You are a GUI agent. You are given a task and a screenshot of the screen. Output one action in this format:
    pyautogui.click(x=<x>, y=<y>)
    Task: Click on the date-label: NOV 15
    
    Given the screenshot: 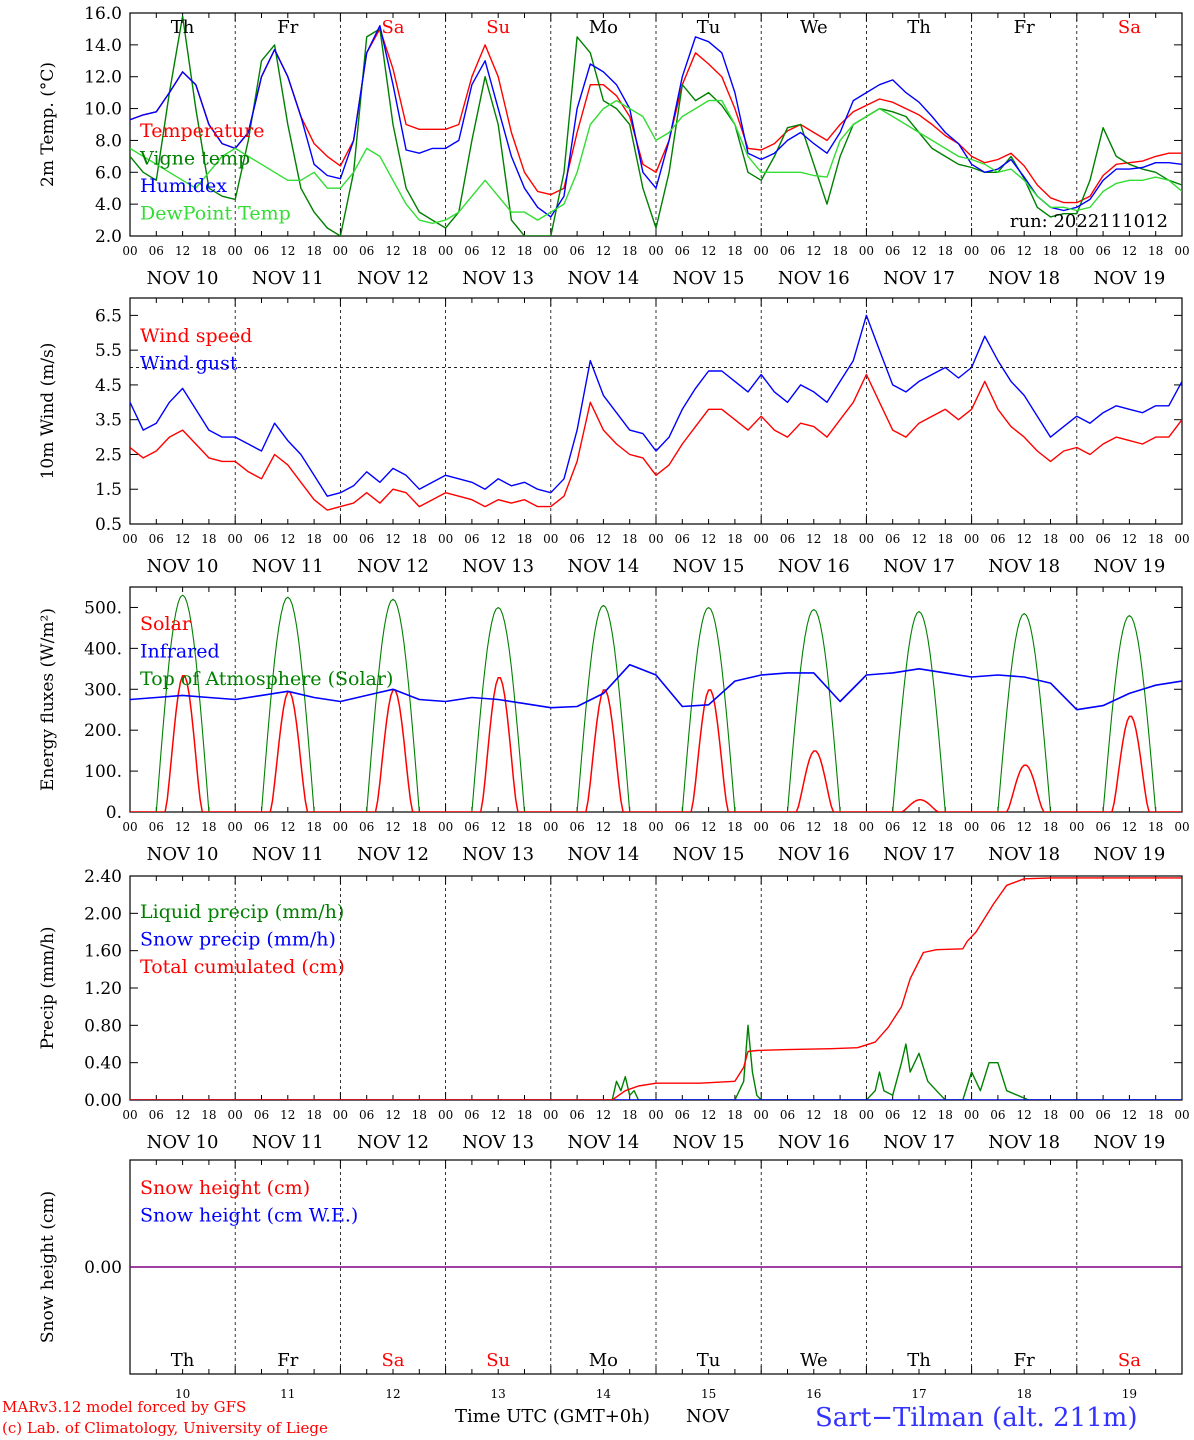 What is the action you would take?
    pyautogui.click(x=709, y=566)
    